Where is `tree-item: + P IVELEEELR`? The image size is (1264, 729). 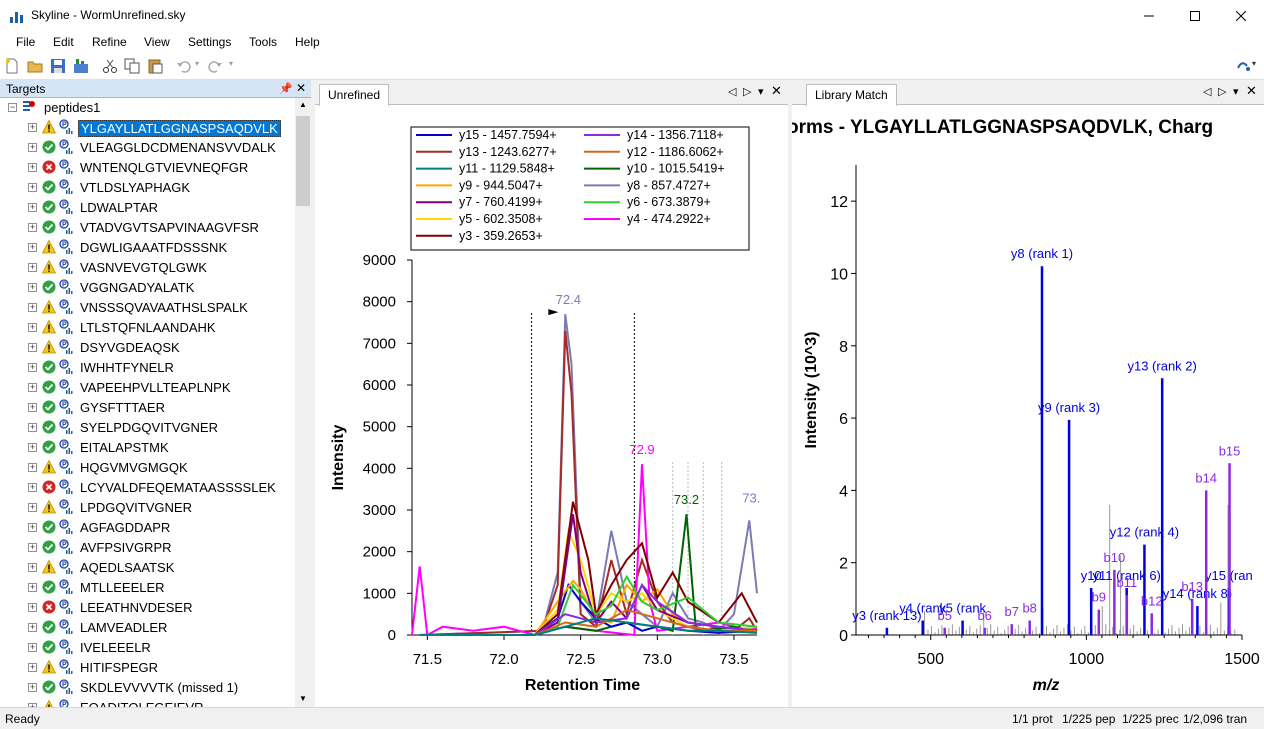 tree-item: + P IVELEEELR is located at coordinates (147, 648).